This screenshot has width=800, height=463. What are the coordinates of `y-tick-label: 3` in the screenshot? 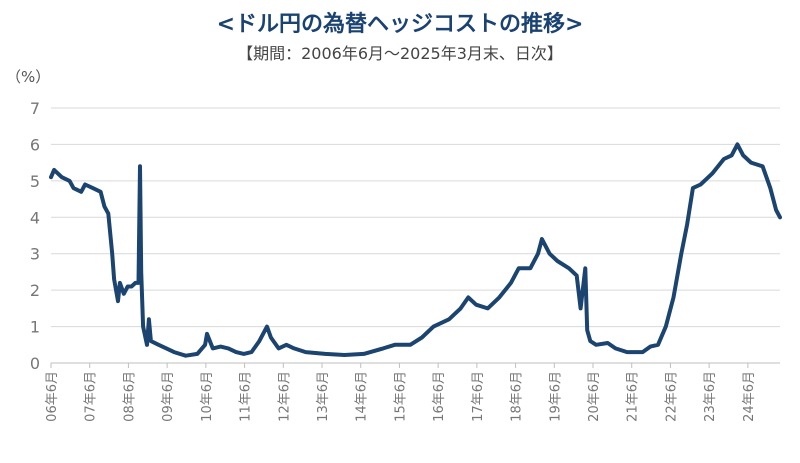 It's located at (35, 254).